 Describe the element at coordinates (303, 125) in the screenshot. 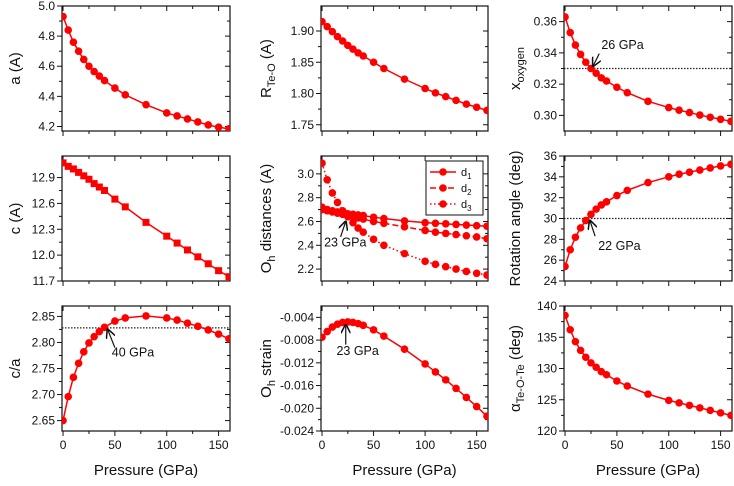

I see `y-tick-label: 1.75` at that location.